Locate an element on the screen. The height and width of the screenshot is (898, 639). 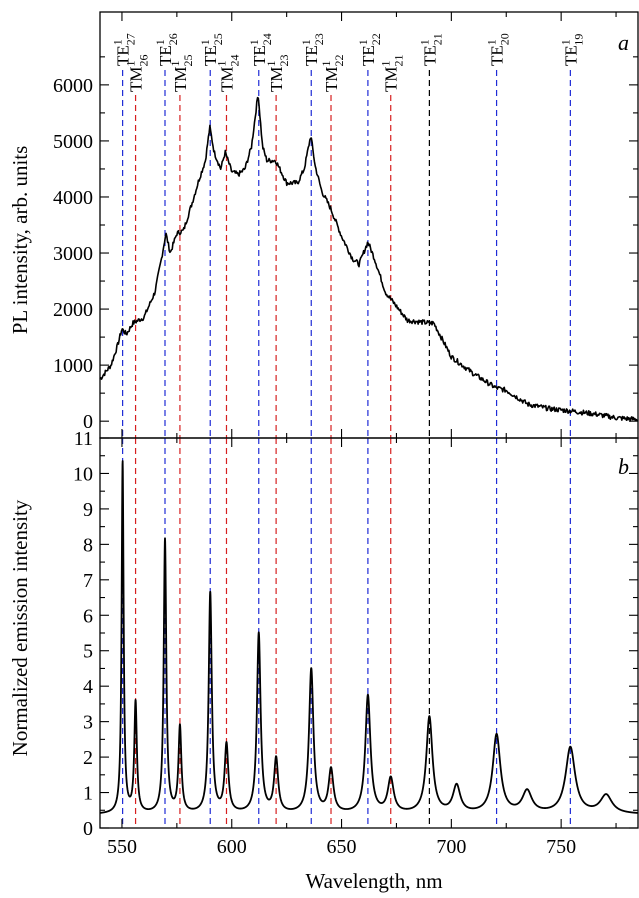
y-tick-label-5000: 5000 is located at coordinates (73, 142).